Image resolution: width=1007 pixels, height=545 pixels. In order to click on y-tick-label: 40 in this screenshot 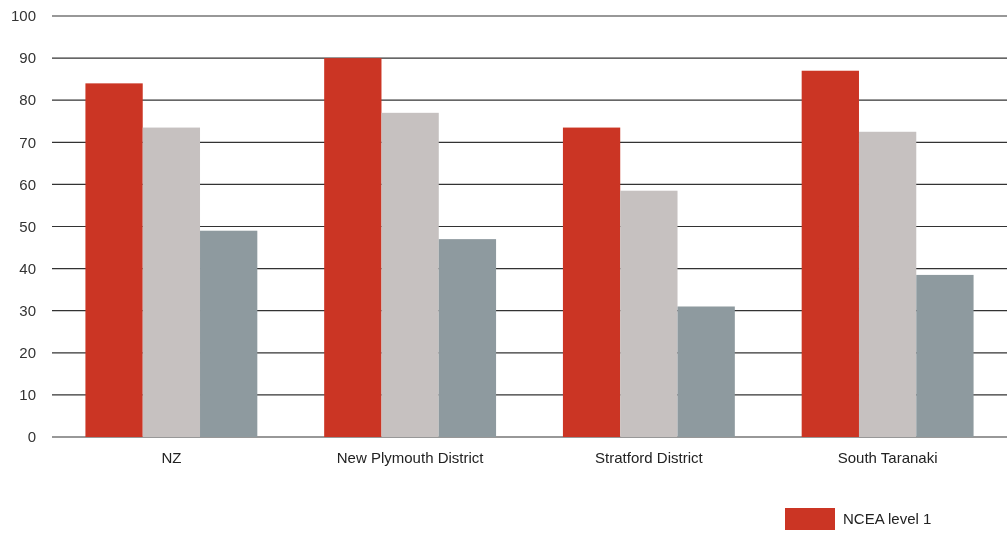, I will do `click(27, 268)`.